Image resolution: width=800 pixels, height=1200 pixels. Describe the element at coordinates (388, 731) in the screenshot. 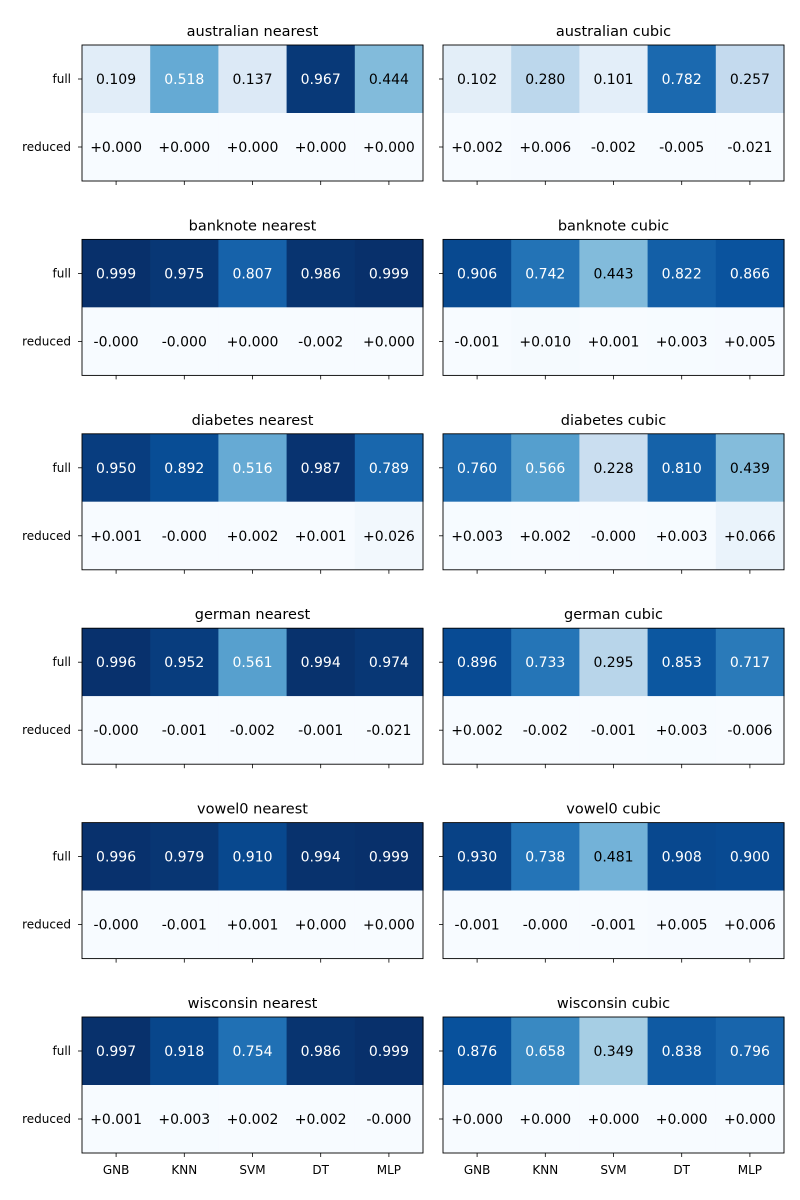

I see `cell-value-label: -0.021` at that location.